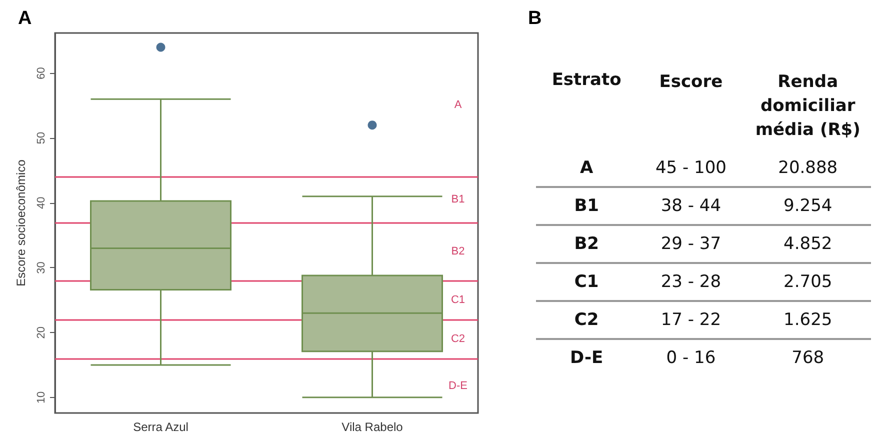 Image resolution: width=875 pixels, height=434 pixels. What do you see at coordinates (42, 397) in the screenshot?
I see `y-tick-label: 10` at bounding box center [42, 397].